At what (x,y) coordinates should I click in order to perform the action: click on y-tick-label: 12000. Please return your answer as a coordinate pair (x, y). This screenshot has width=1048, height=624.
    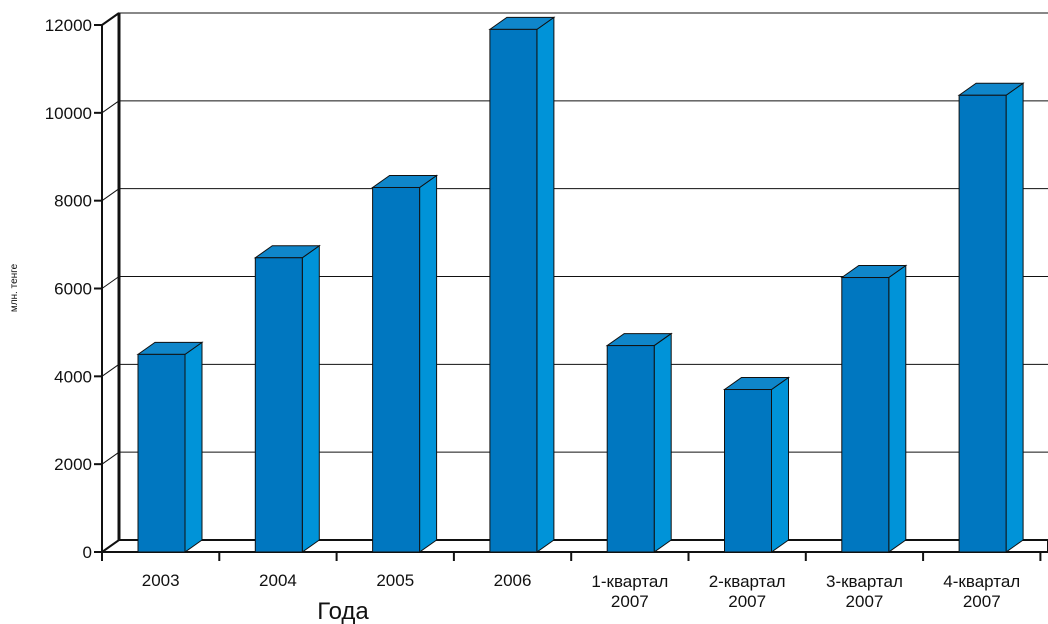
    Looking at the image, I should click on (68, 25).